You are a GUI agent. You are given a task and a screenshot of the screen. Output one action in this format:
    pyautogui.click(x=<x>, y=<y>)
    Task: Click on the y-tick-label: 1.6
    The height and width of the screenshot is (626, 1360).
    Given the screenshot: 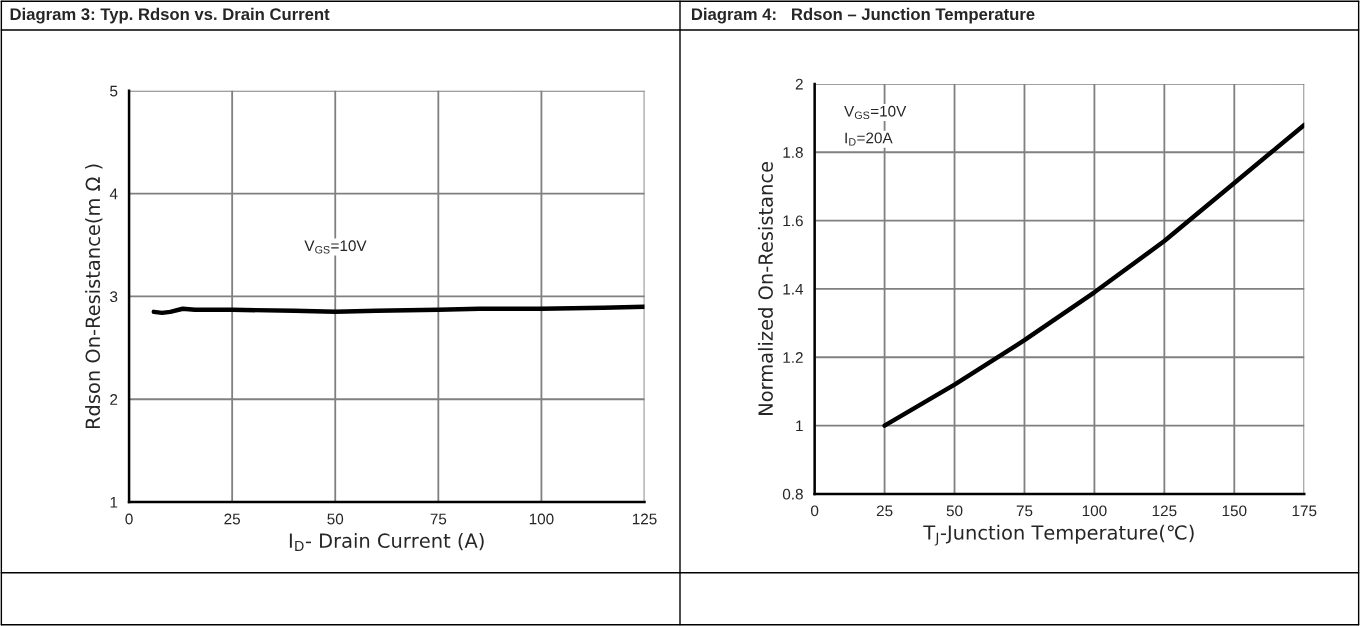 What is the action you would take?
    pyautogui.click(x=793, y=221)
    